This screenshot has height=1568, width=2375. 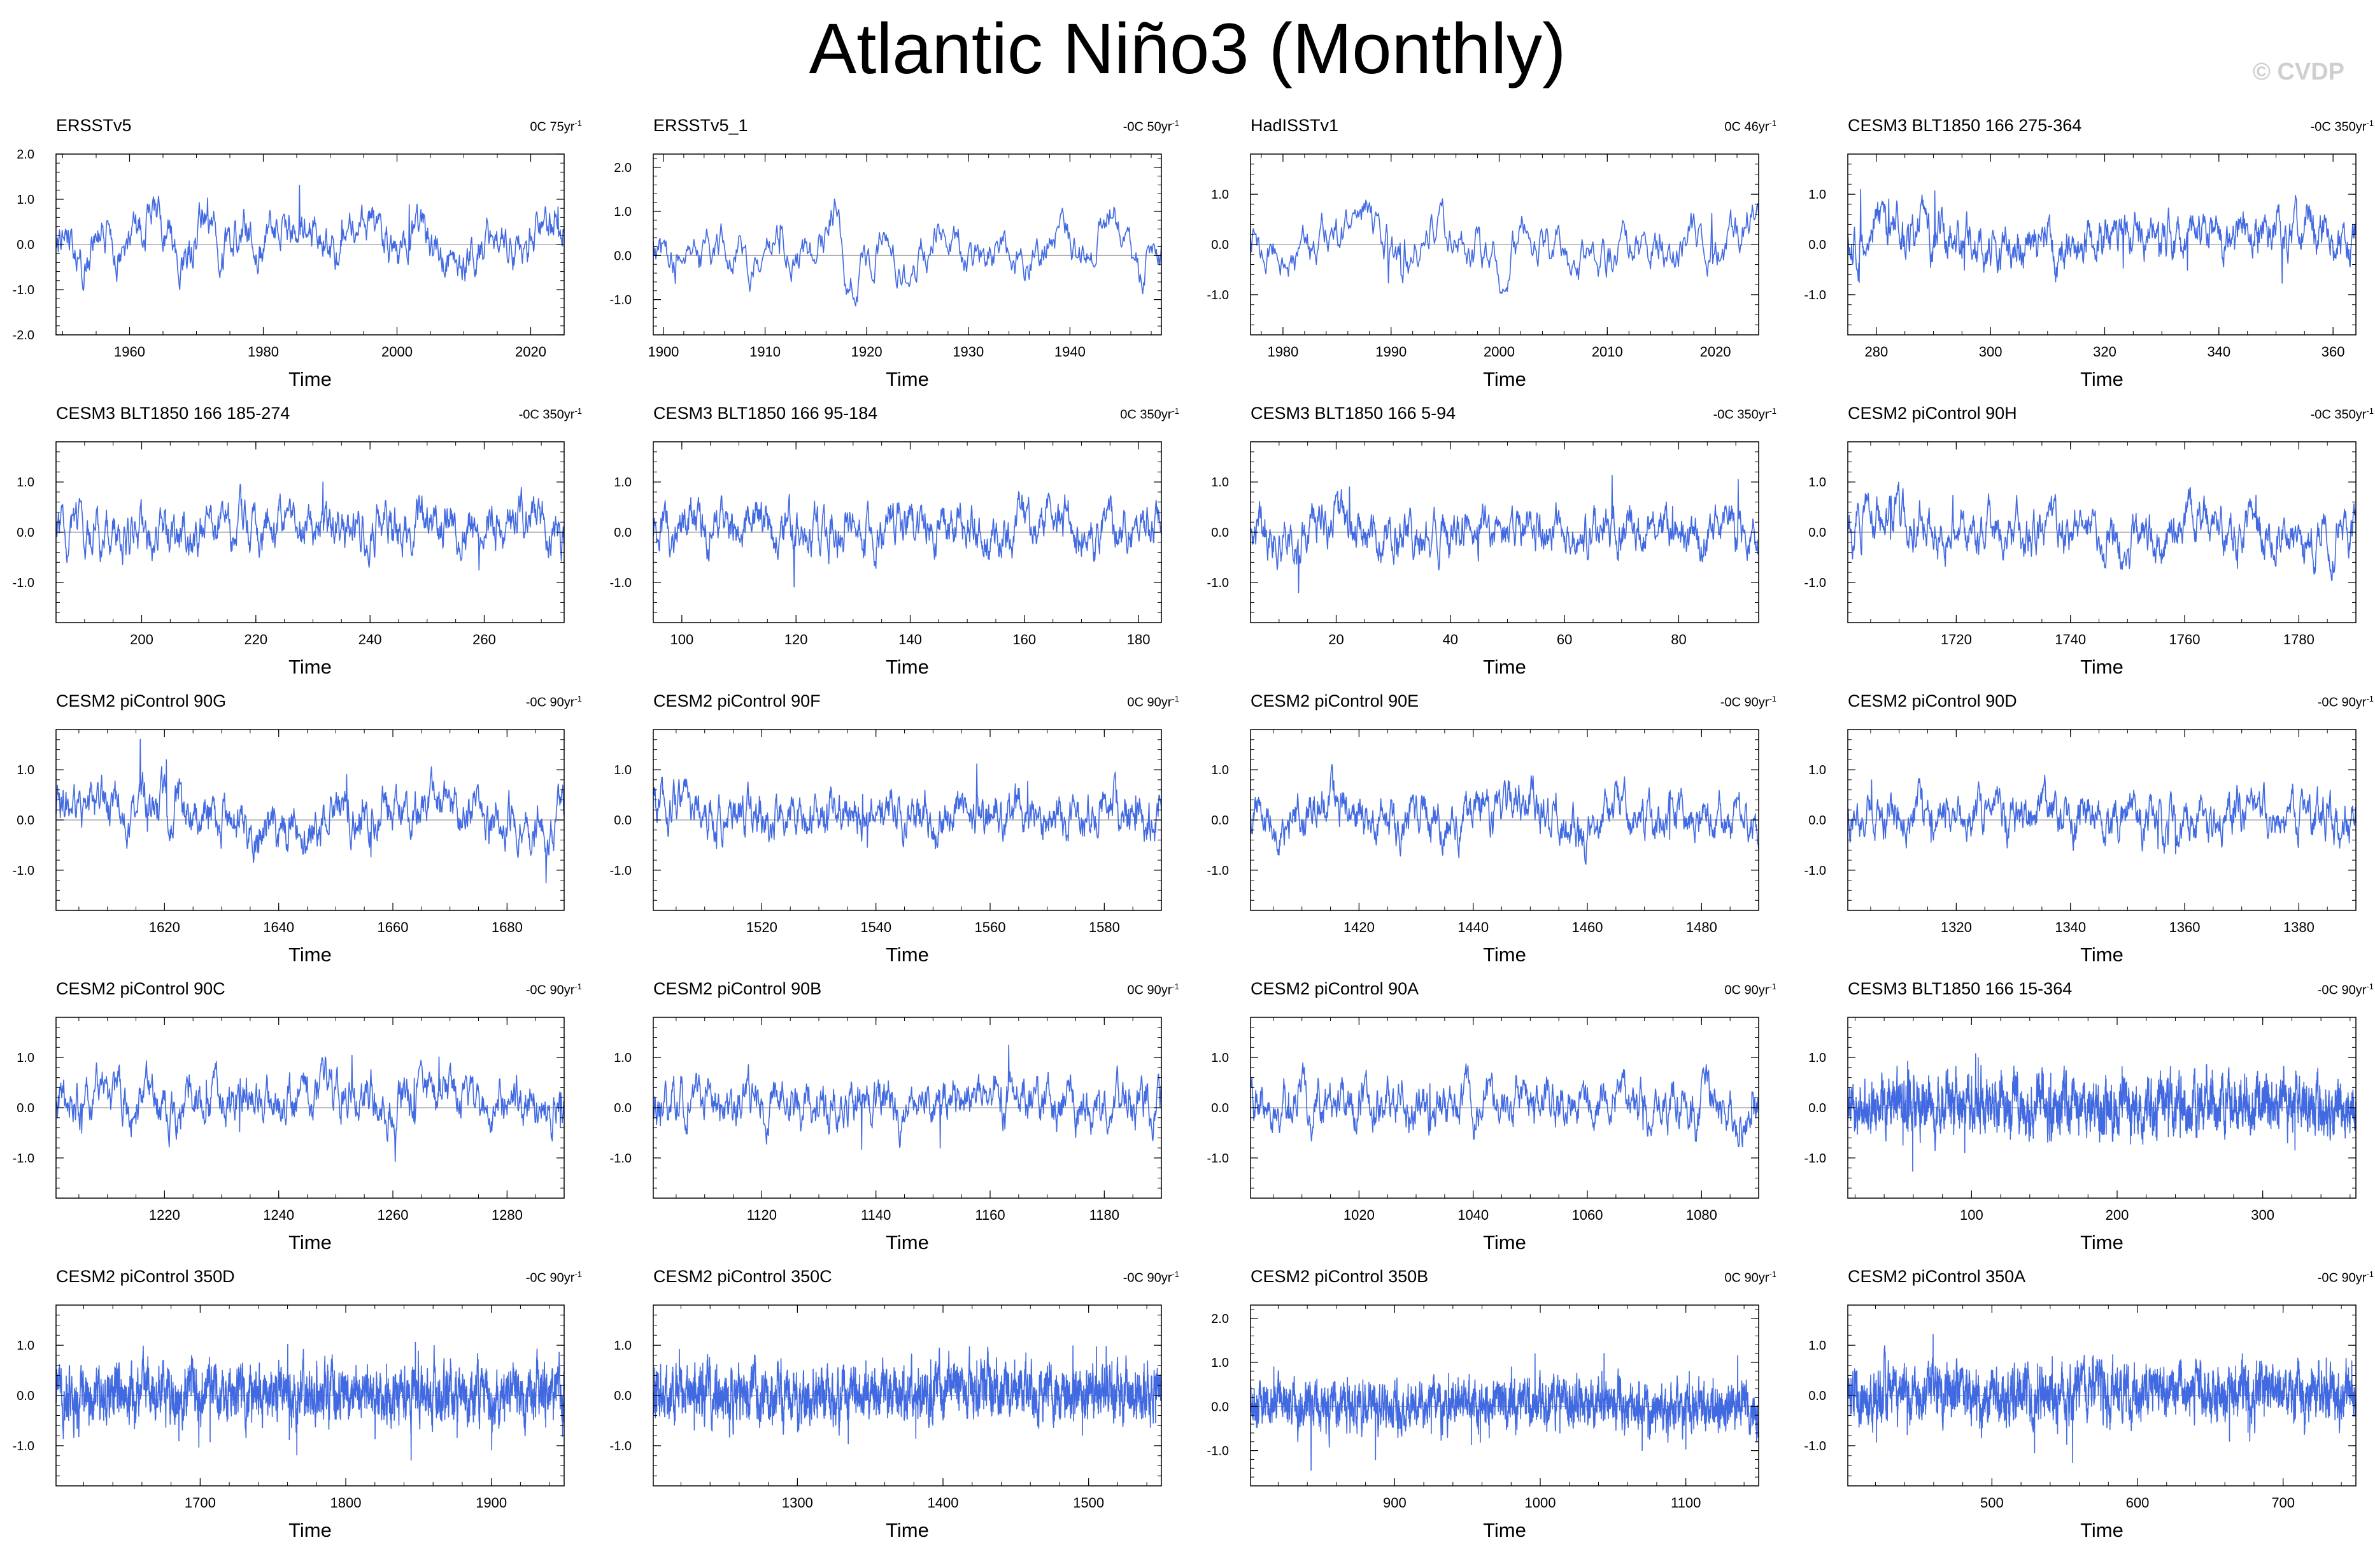 I want to click on x-tick-label: 1740, so click(x=2070, y=639).